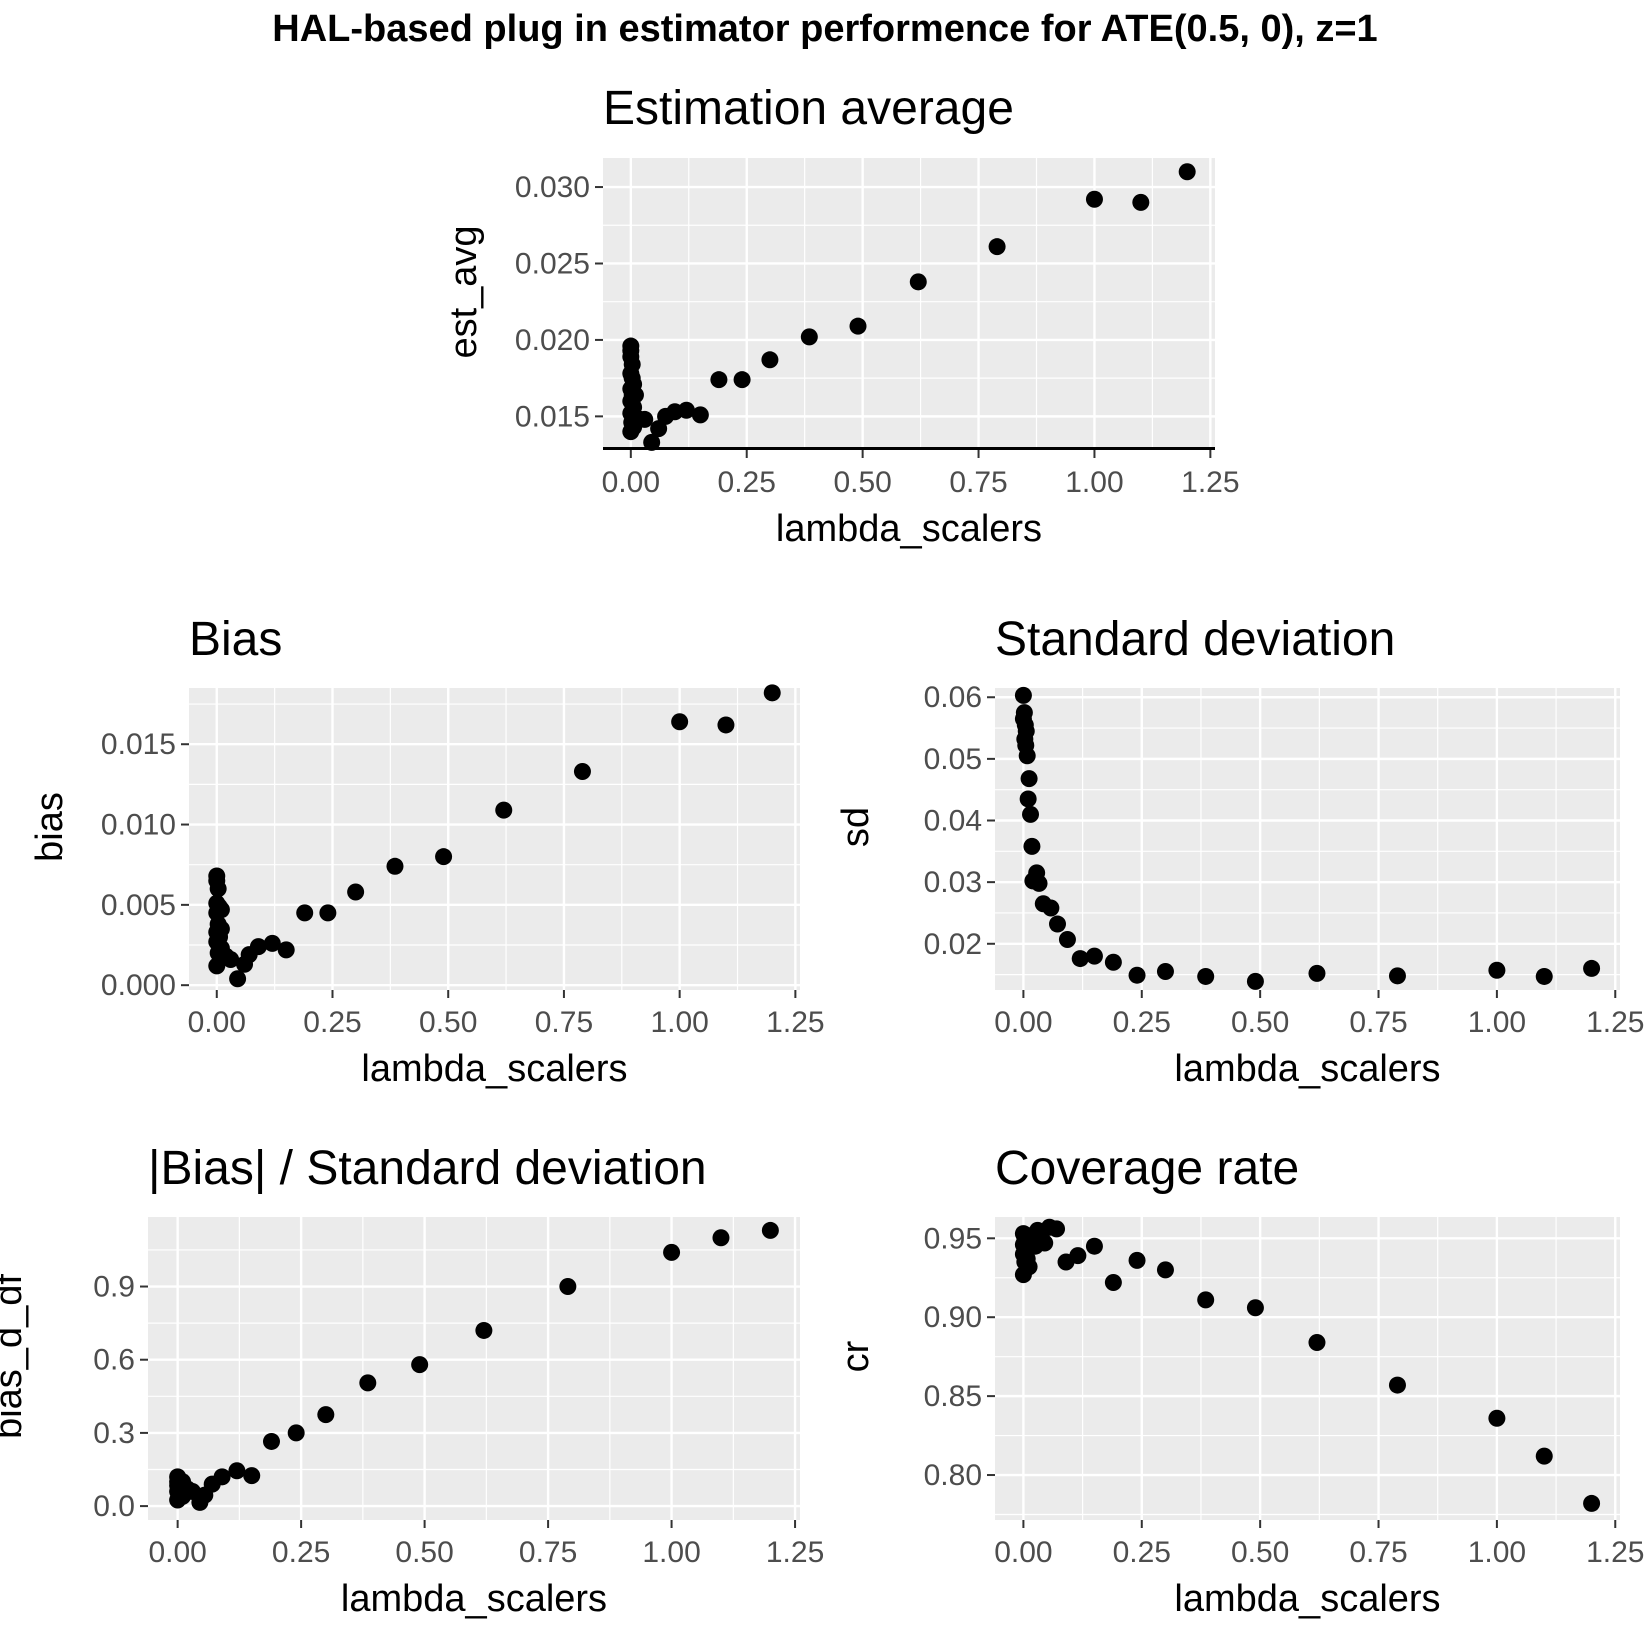  What do you see at coordinates (114, 1287) in the screenshot?
I see `y-tick-label: 0.9` at bounding box center [114, 1287].